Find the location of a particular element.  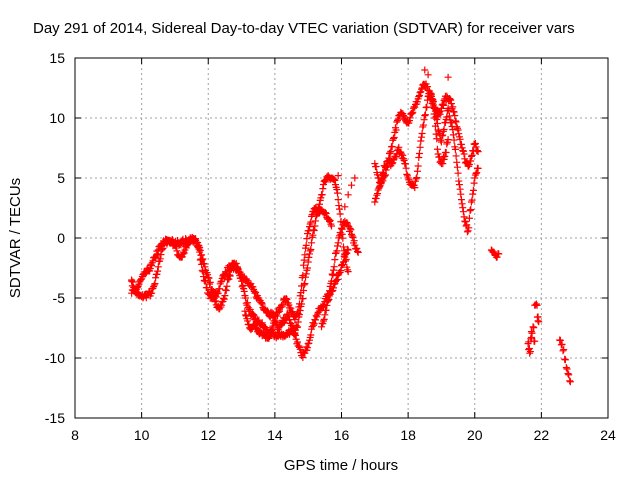

x-tick-label: 10 is located at coordinates (142, 435).